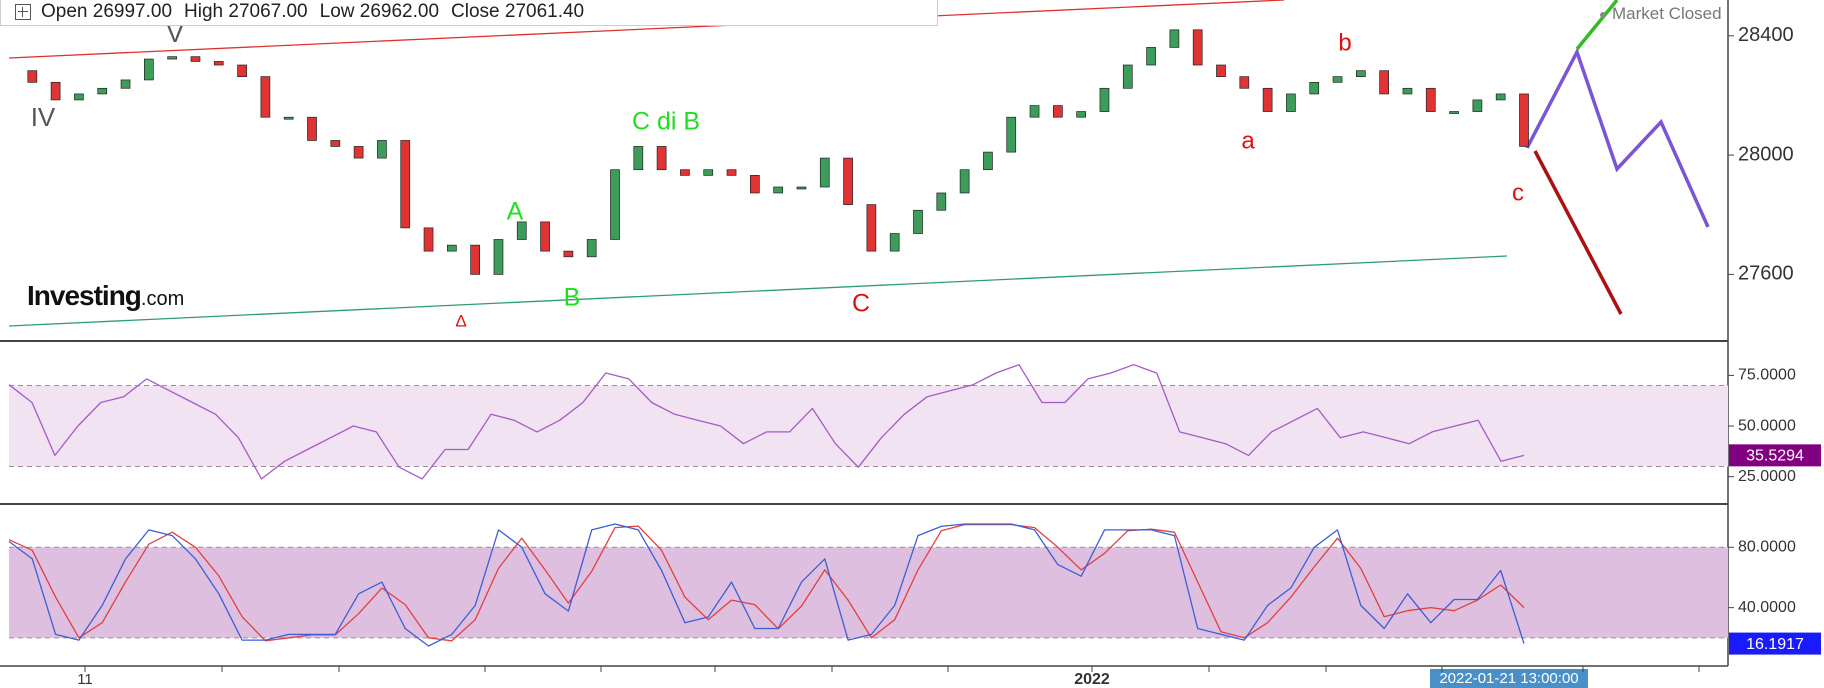 Image resolution: width=1824 pixels, height=688 pixels. Describe the element at coordinates (572, 298) in the screenshot. I see `wave-label: B` at that location.